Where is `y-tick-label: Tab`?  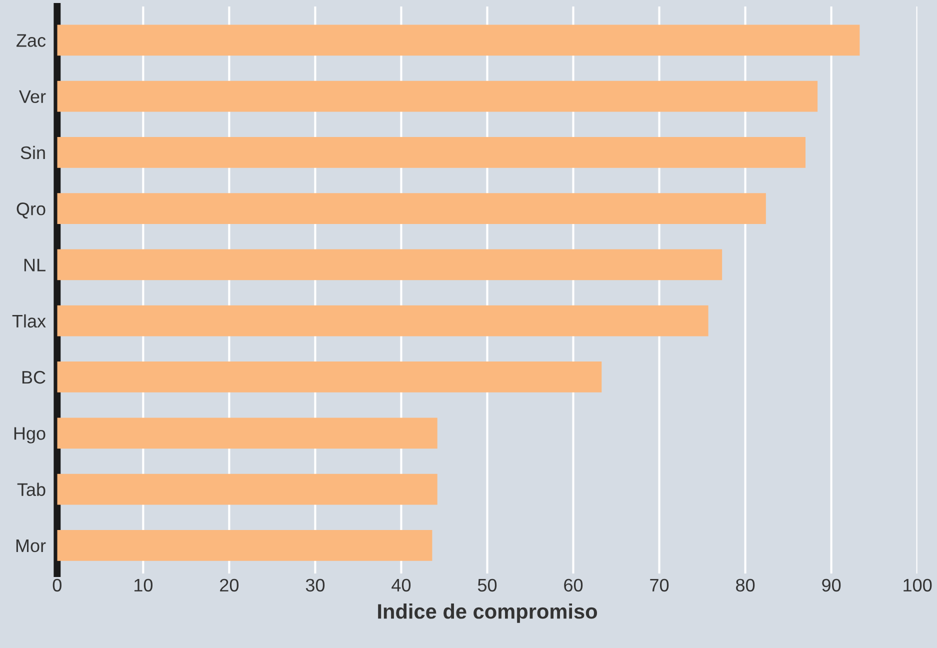
y-tick-label: Tab is located at coordinates (31, 489).